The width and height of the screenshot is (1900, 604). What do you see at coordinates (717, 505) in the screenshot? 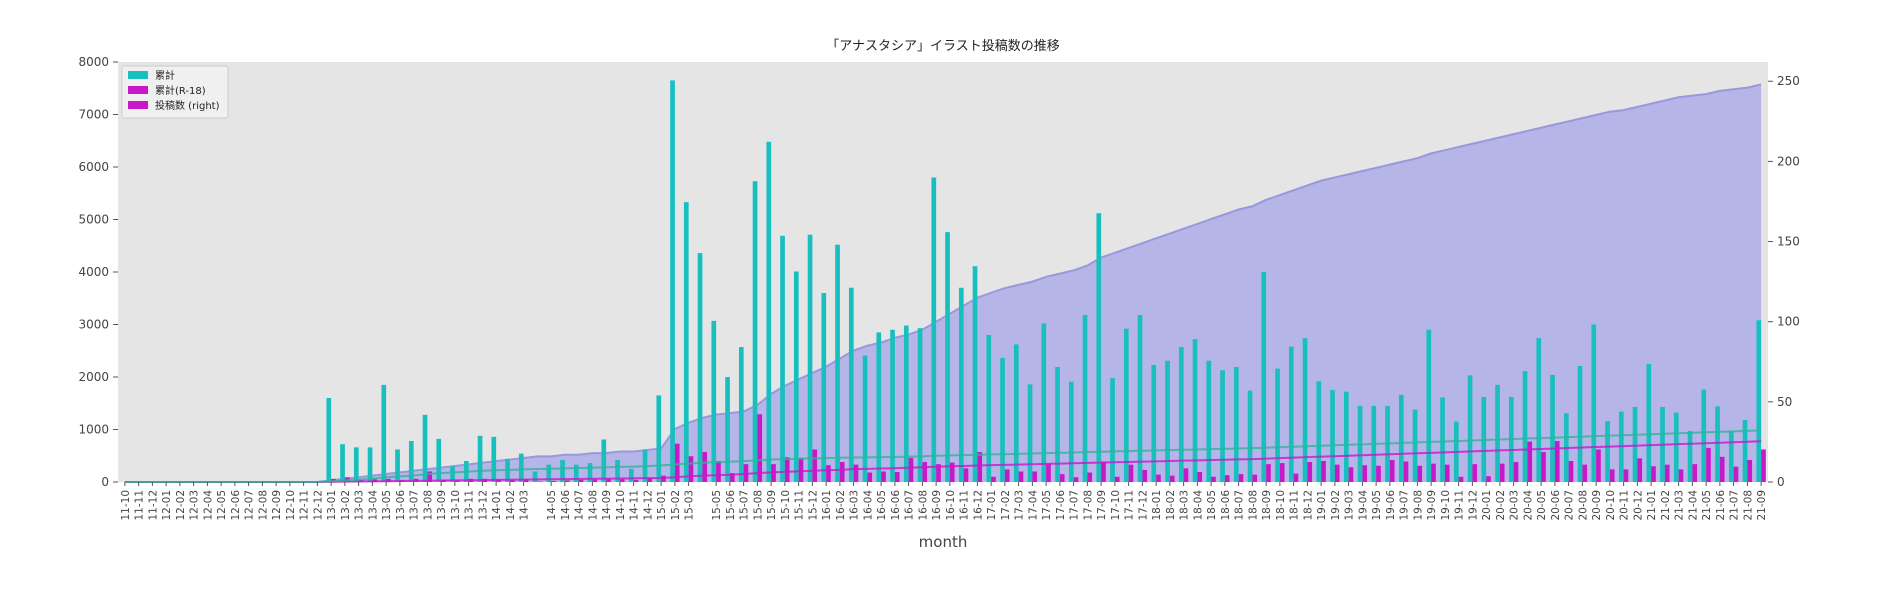
I see `x-tick-label-41: 15-05` at bounding box center [717, 505].